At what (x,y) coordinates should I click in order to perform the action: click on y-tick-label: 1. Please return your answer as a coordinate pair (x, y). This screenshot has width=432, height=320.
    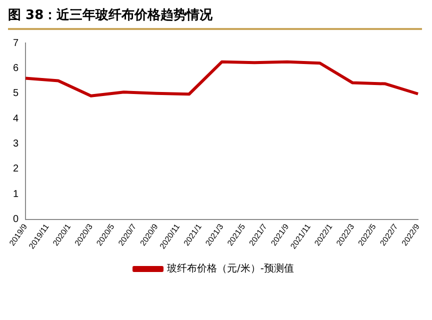
    Looking at the image, I should click on (16, 194).